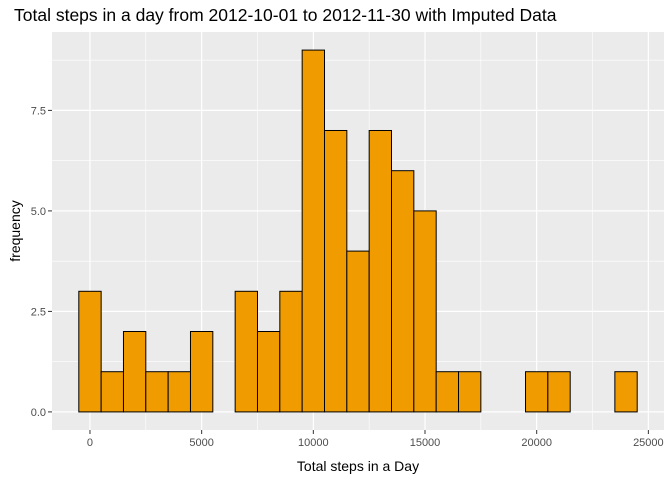  I want to click on x-axis-title: Total steps in a Day, so click(358, 466).